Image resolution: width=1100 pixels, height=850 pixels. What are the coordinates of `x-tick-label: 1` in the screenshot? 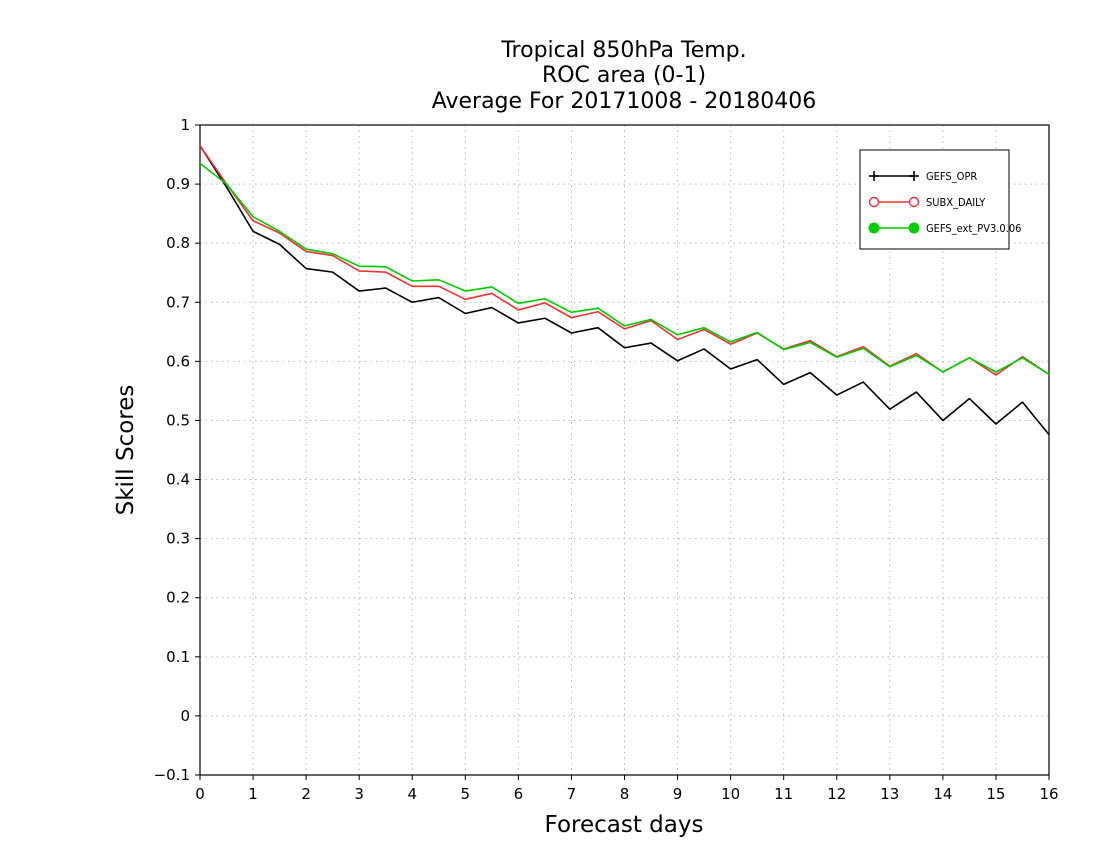 It's located at (253, 794).